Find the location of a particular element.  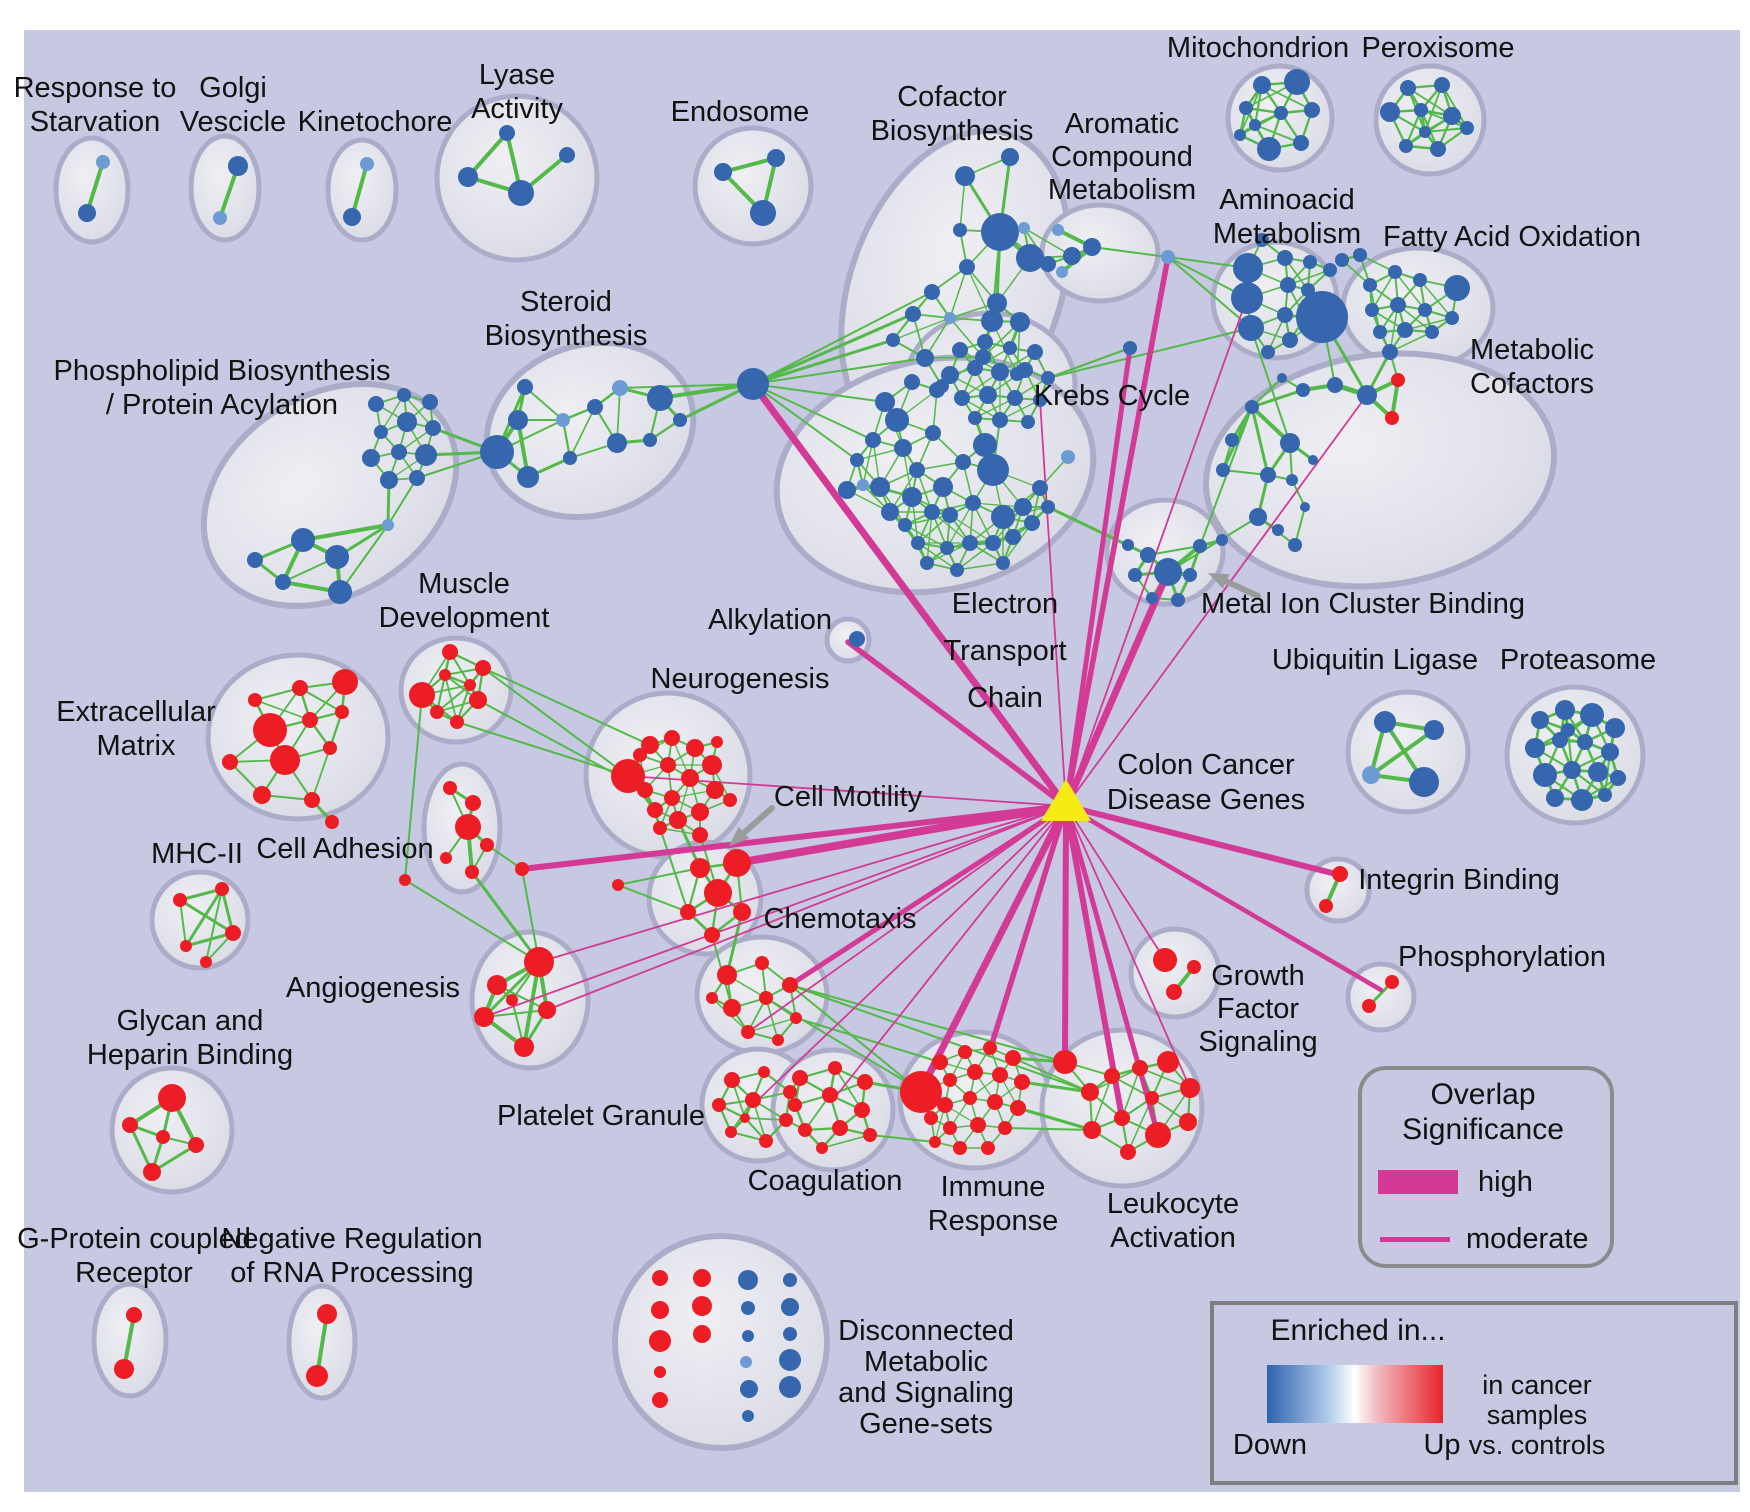

label-mitochondrion: Mitochondrion is located at coordinates (1258, 48).